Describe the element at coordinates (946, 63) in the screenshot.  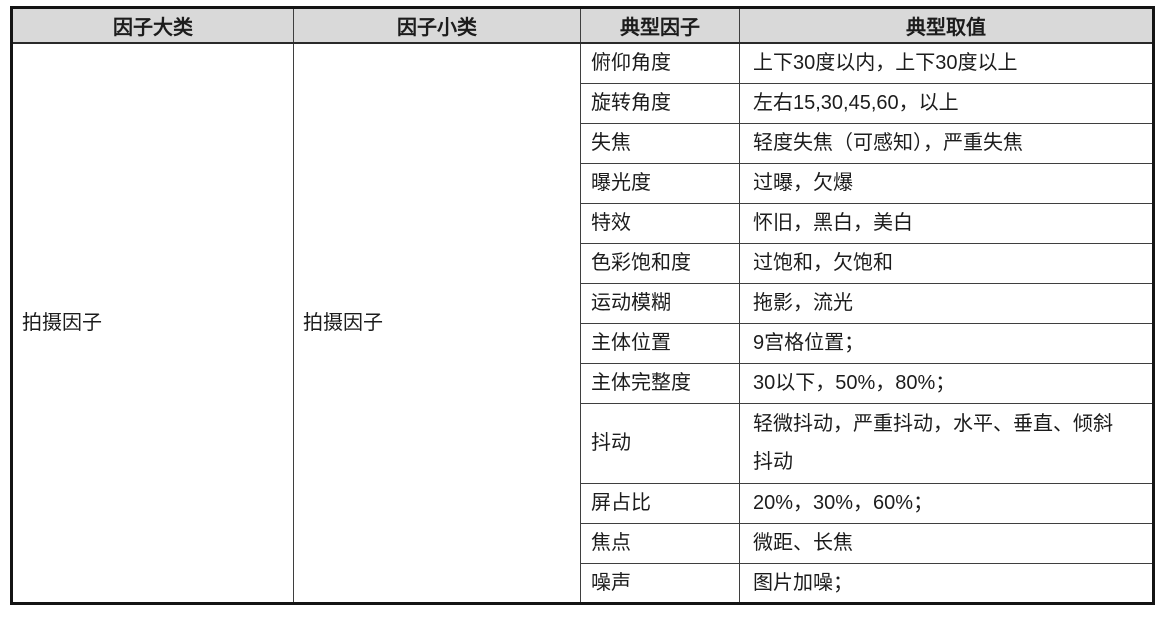
I see `value-cell: 上下30度以内，上下30度以上` at that location.